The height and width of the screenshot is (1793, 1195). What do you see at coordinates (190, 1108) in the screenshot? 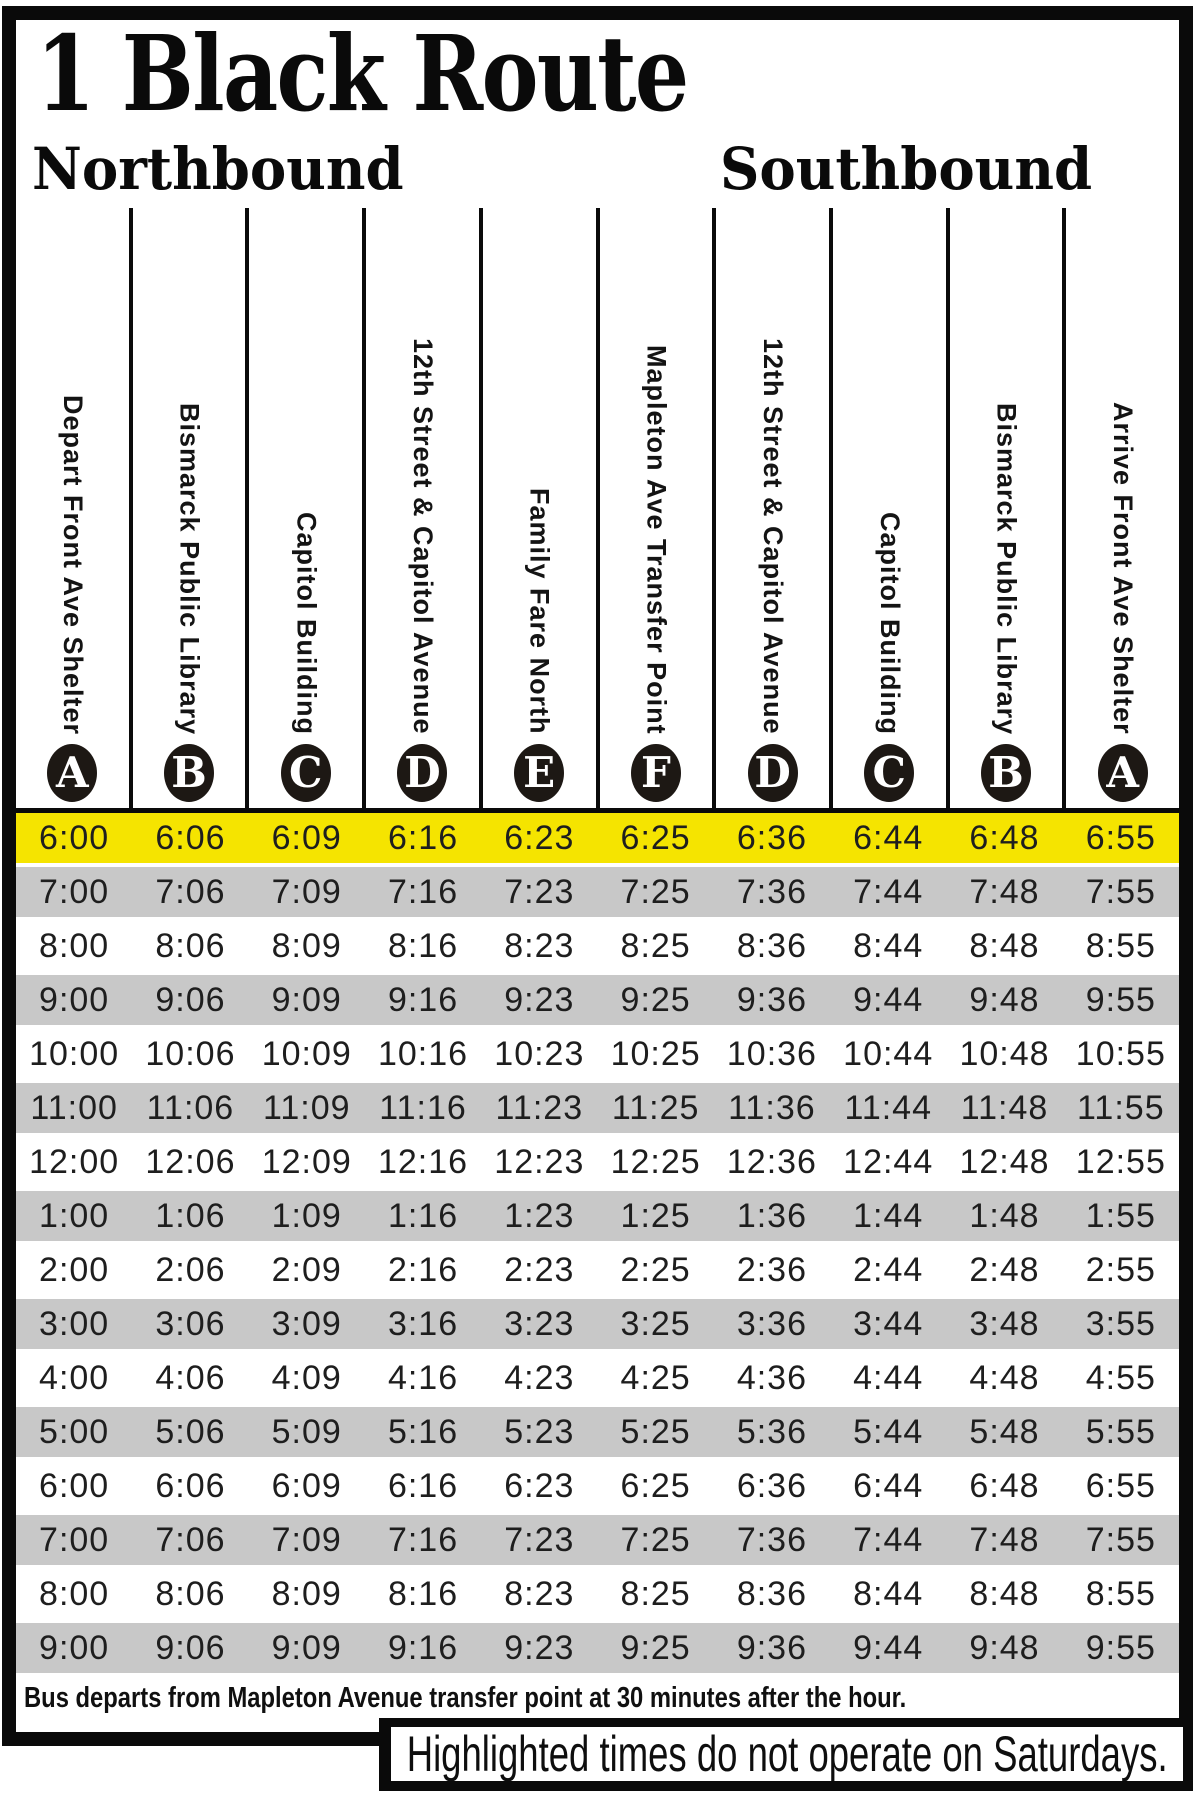
I see `time-cell: 11:06` at bounding box center [190, 1108].